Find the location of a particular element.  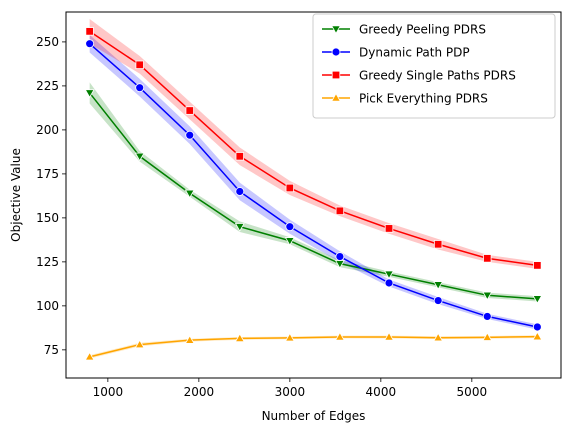

y-tick-label: 150 is located at coordinates (47, 218).